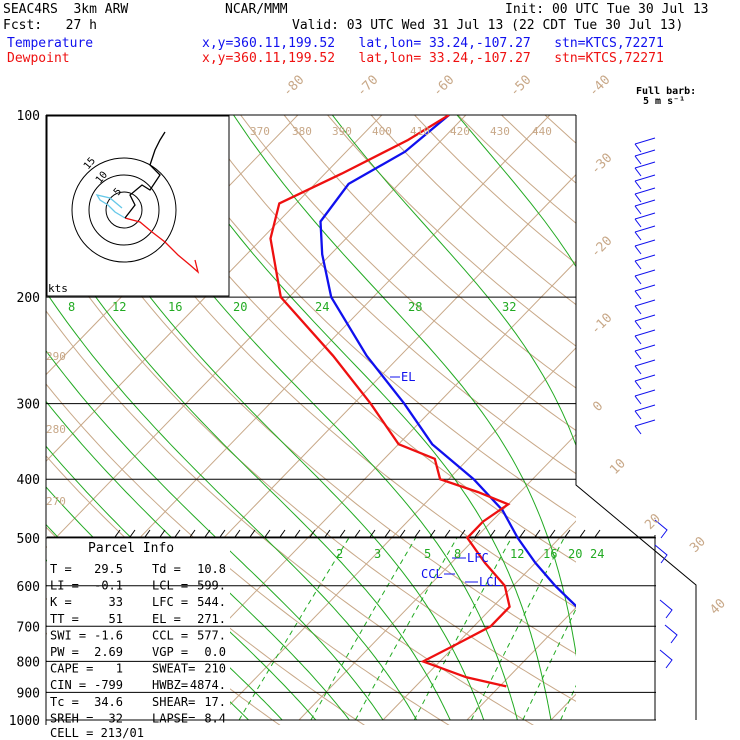  What do you see at coordinates (64, 586) in the screenshot?
I see `parcel-field: LI =` at bounding box center [64, 586].